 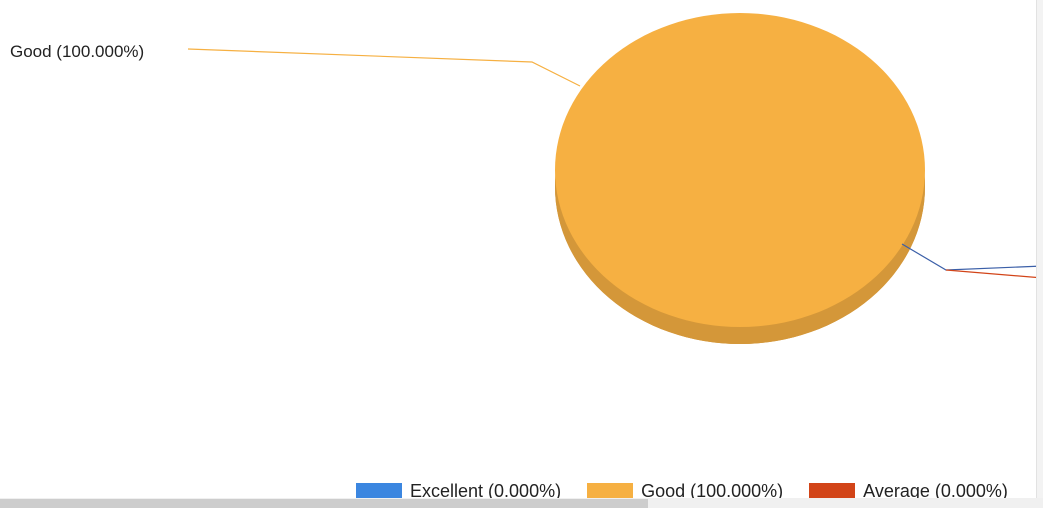 What do you see at coordinates (486, 490) in the screenshot?
I see `legend-label-excellent: Excellent (0.000%)` at bounding box center [486, 490].